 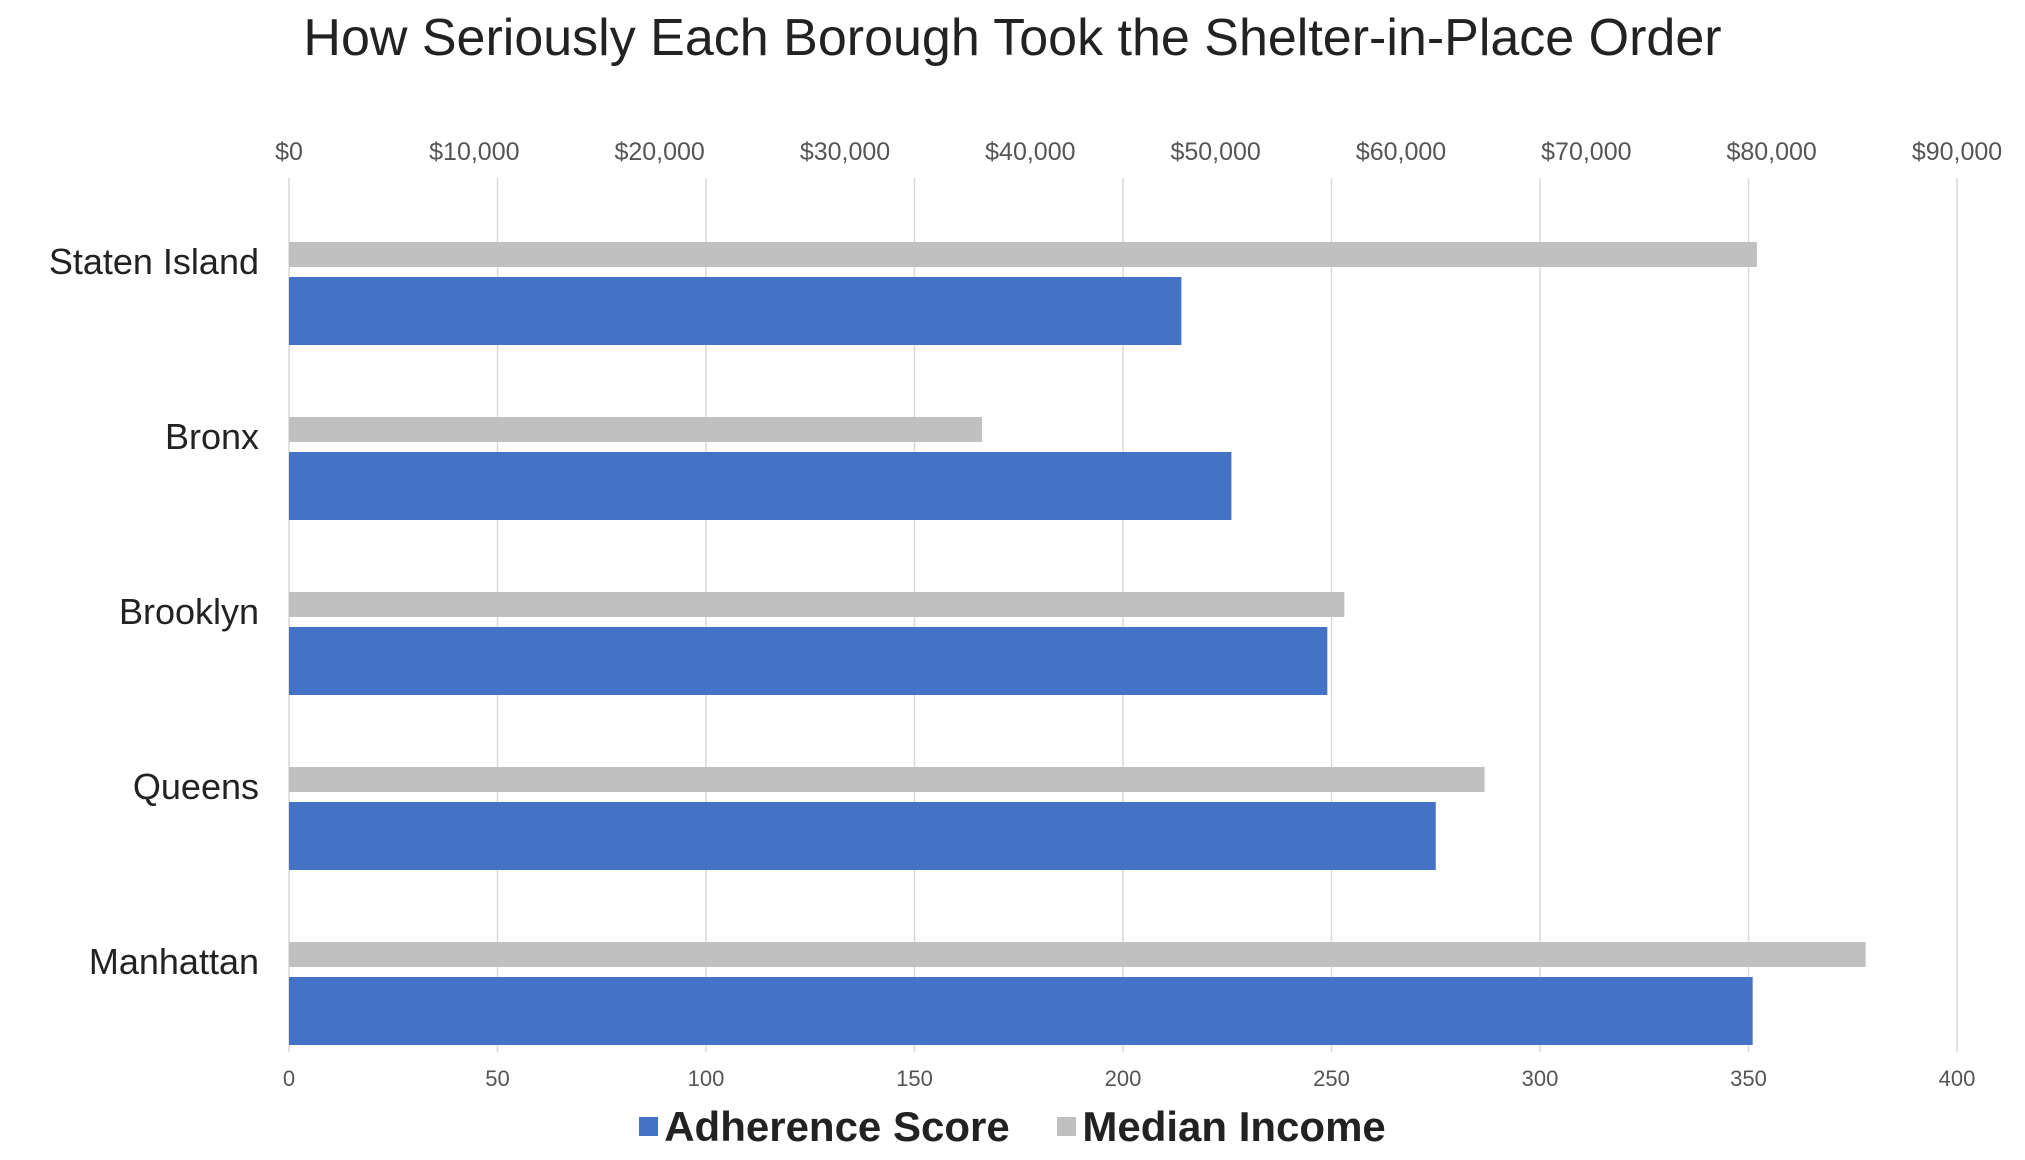 I want to click on bar-median-income-bronx, so click(x=636, y=429).